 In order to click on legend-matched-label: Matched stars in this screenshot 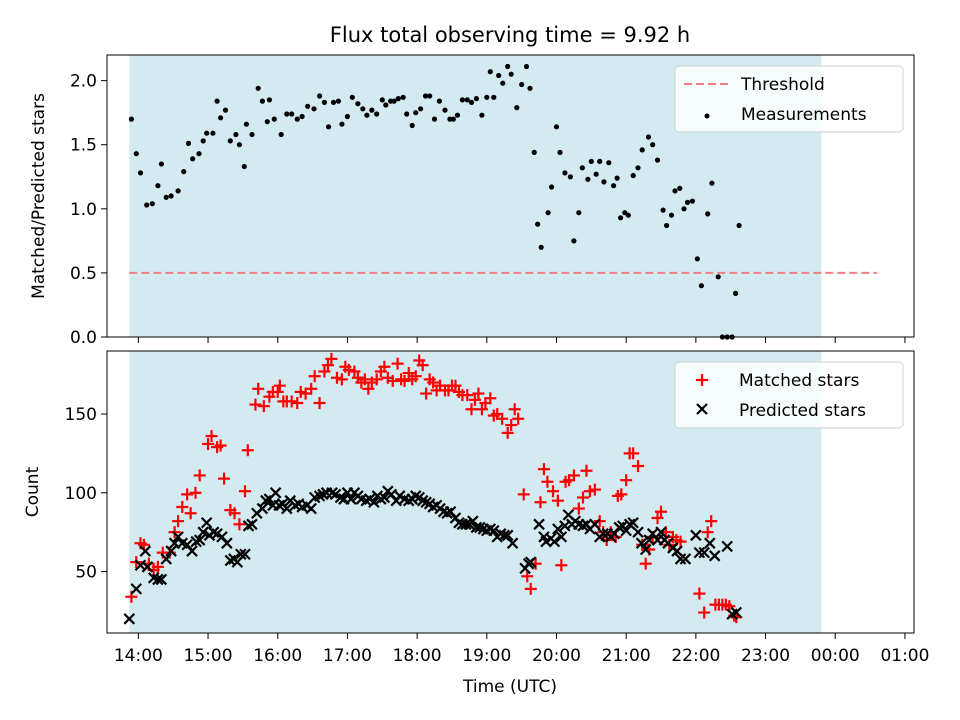, I will do `click(799, 381)`.